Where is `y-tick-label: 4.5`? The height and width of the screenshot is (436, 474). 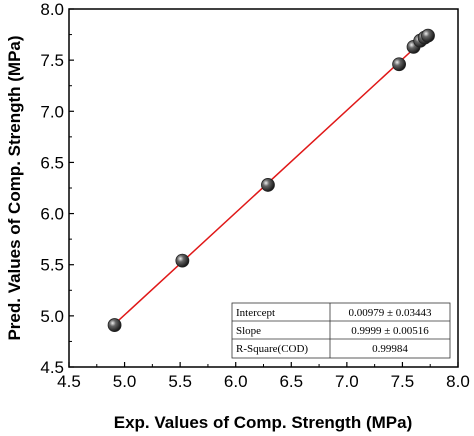 y-tick-label: 4.5 is located at coordinates (52, 367).